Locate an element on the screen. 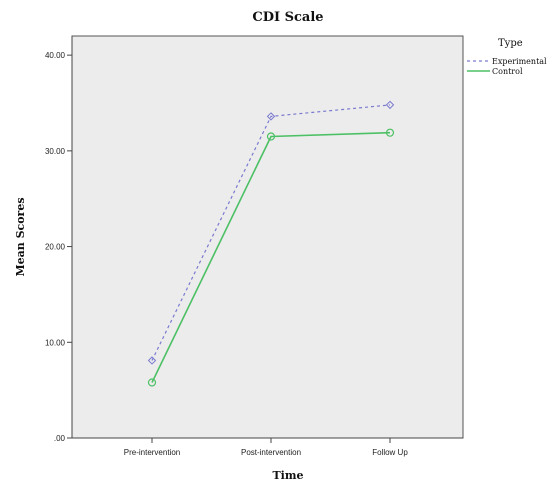 The height and width of the screenshot is (483, 558). y-axis-label: Mean Scores is located at coordinates (20, 236).